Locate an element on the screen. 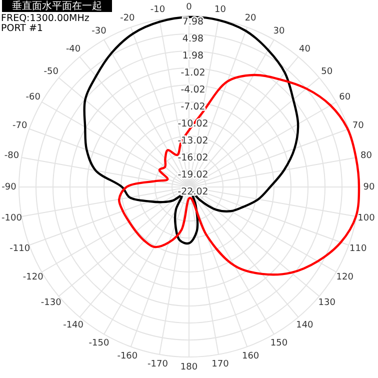  spoke-label: -130 is located at coordinates (51, 303).